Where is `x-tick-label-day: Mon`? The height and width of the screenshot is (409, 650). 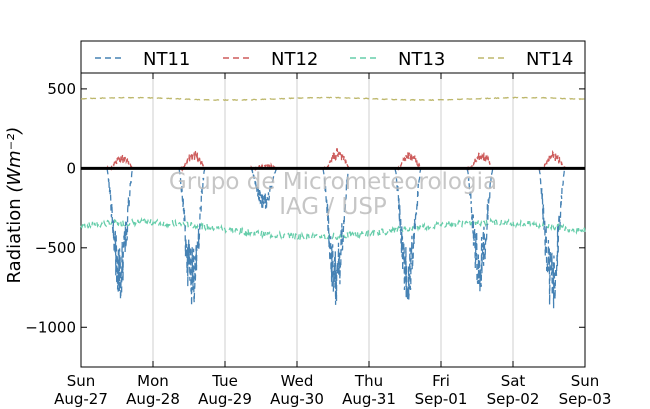
x-tick-label-day: Mon is located at coordinates (153, 381).